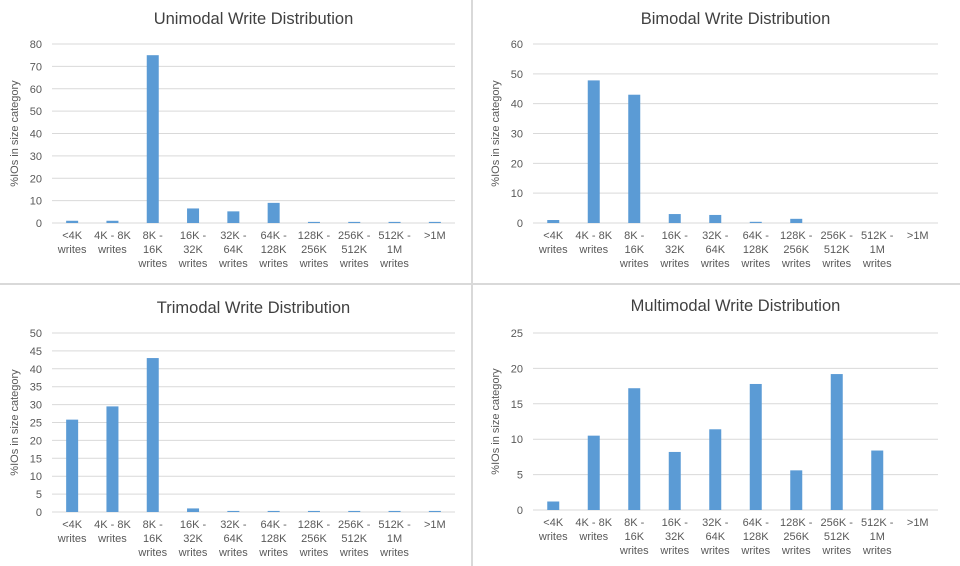  Describe the element at coordinates (72, 243) in the screenshot. I see `chart-1-xtick-label: <4K writes` at that location.